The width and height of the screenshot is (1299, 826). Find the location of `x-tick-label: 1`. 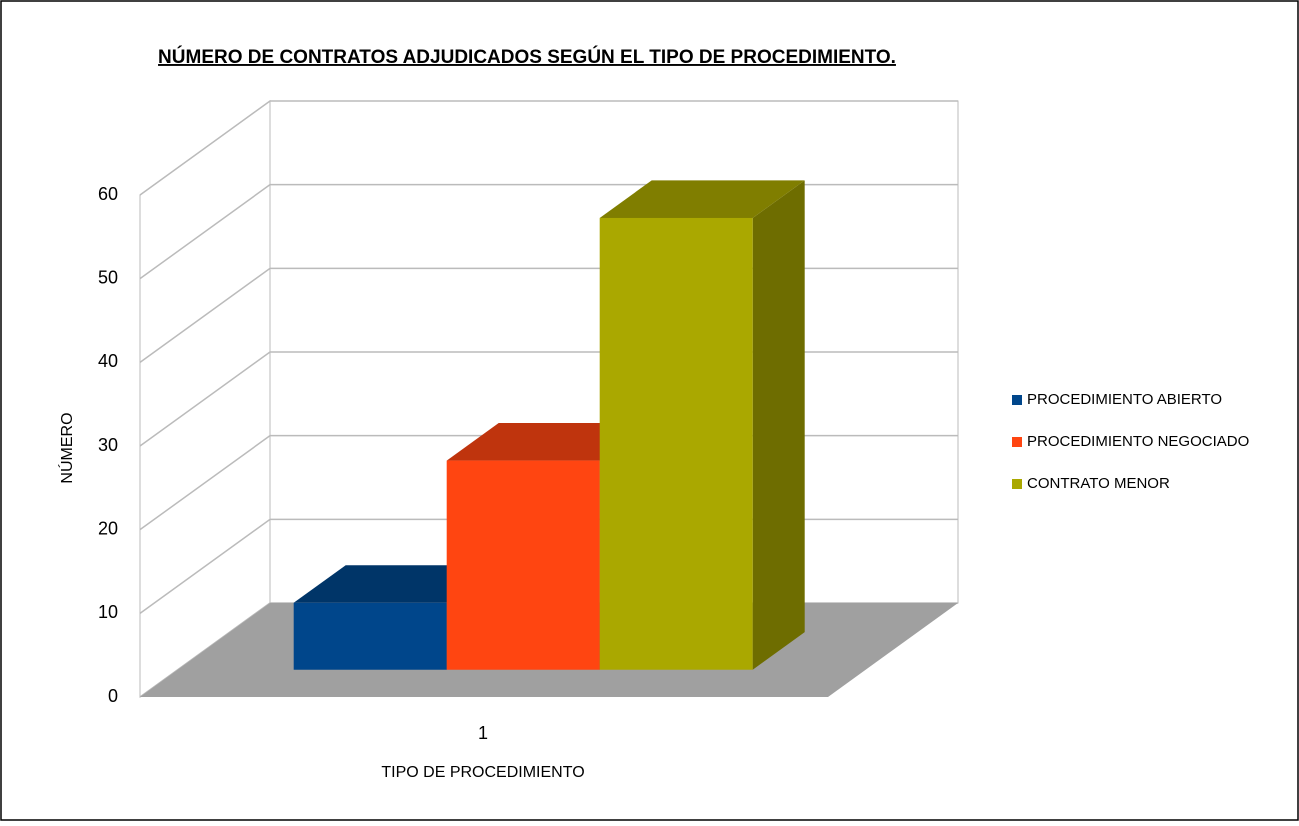

x-tick-label: 1 is located at coordinates (483, 733).